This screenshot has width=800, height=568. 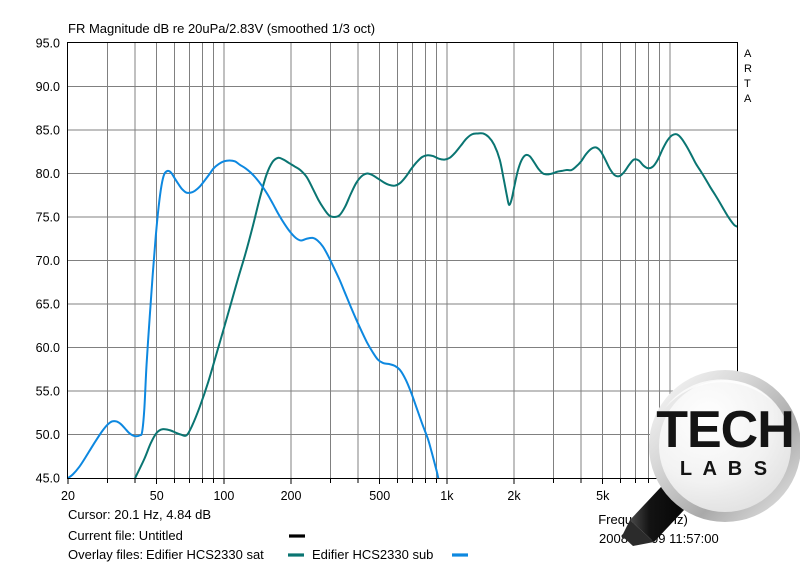 What do you see at coordinates (48, 87) in the screenshot?
I see `y-axis-tick-label: 90.0` at bounding box center [48, 87].